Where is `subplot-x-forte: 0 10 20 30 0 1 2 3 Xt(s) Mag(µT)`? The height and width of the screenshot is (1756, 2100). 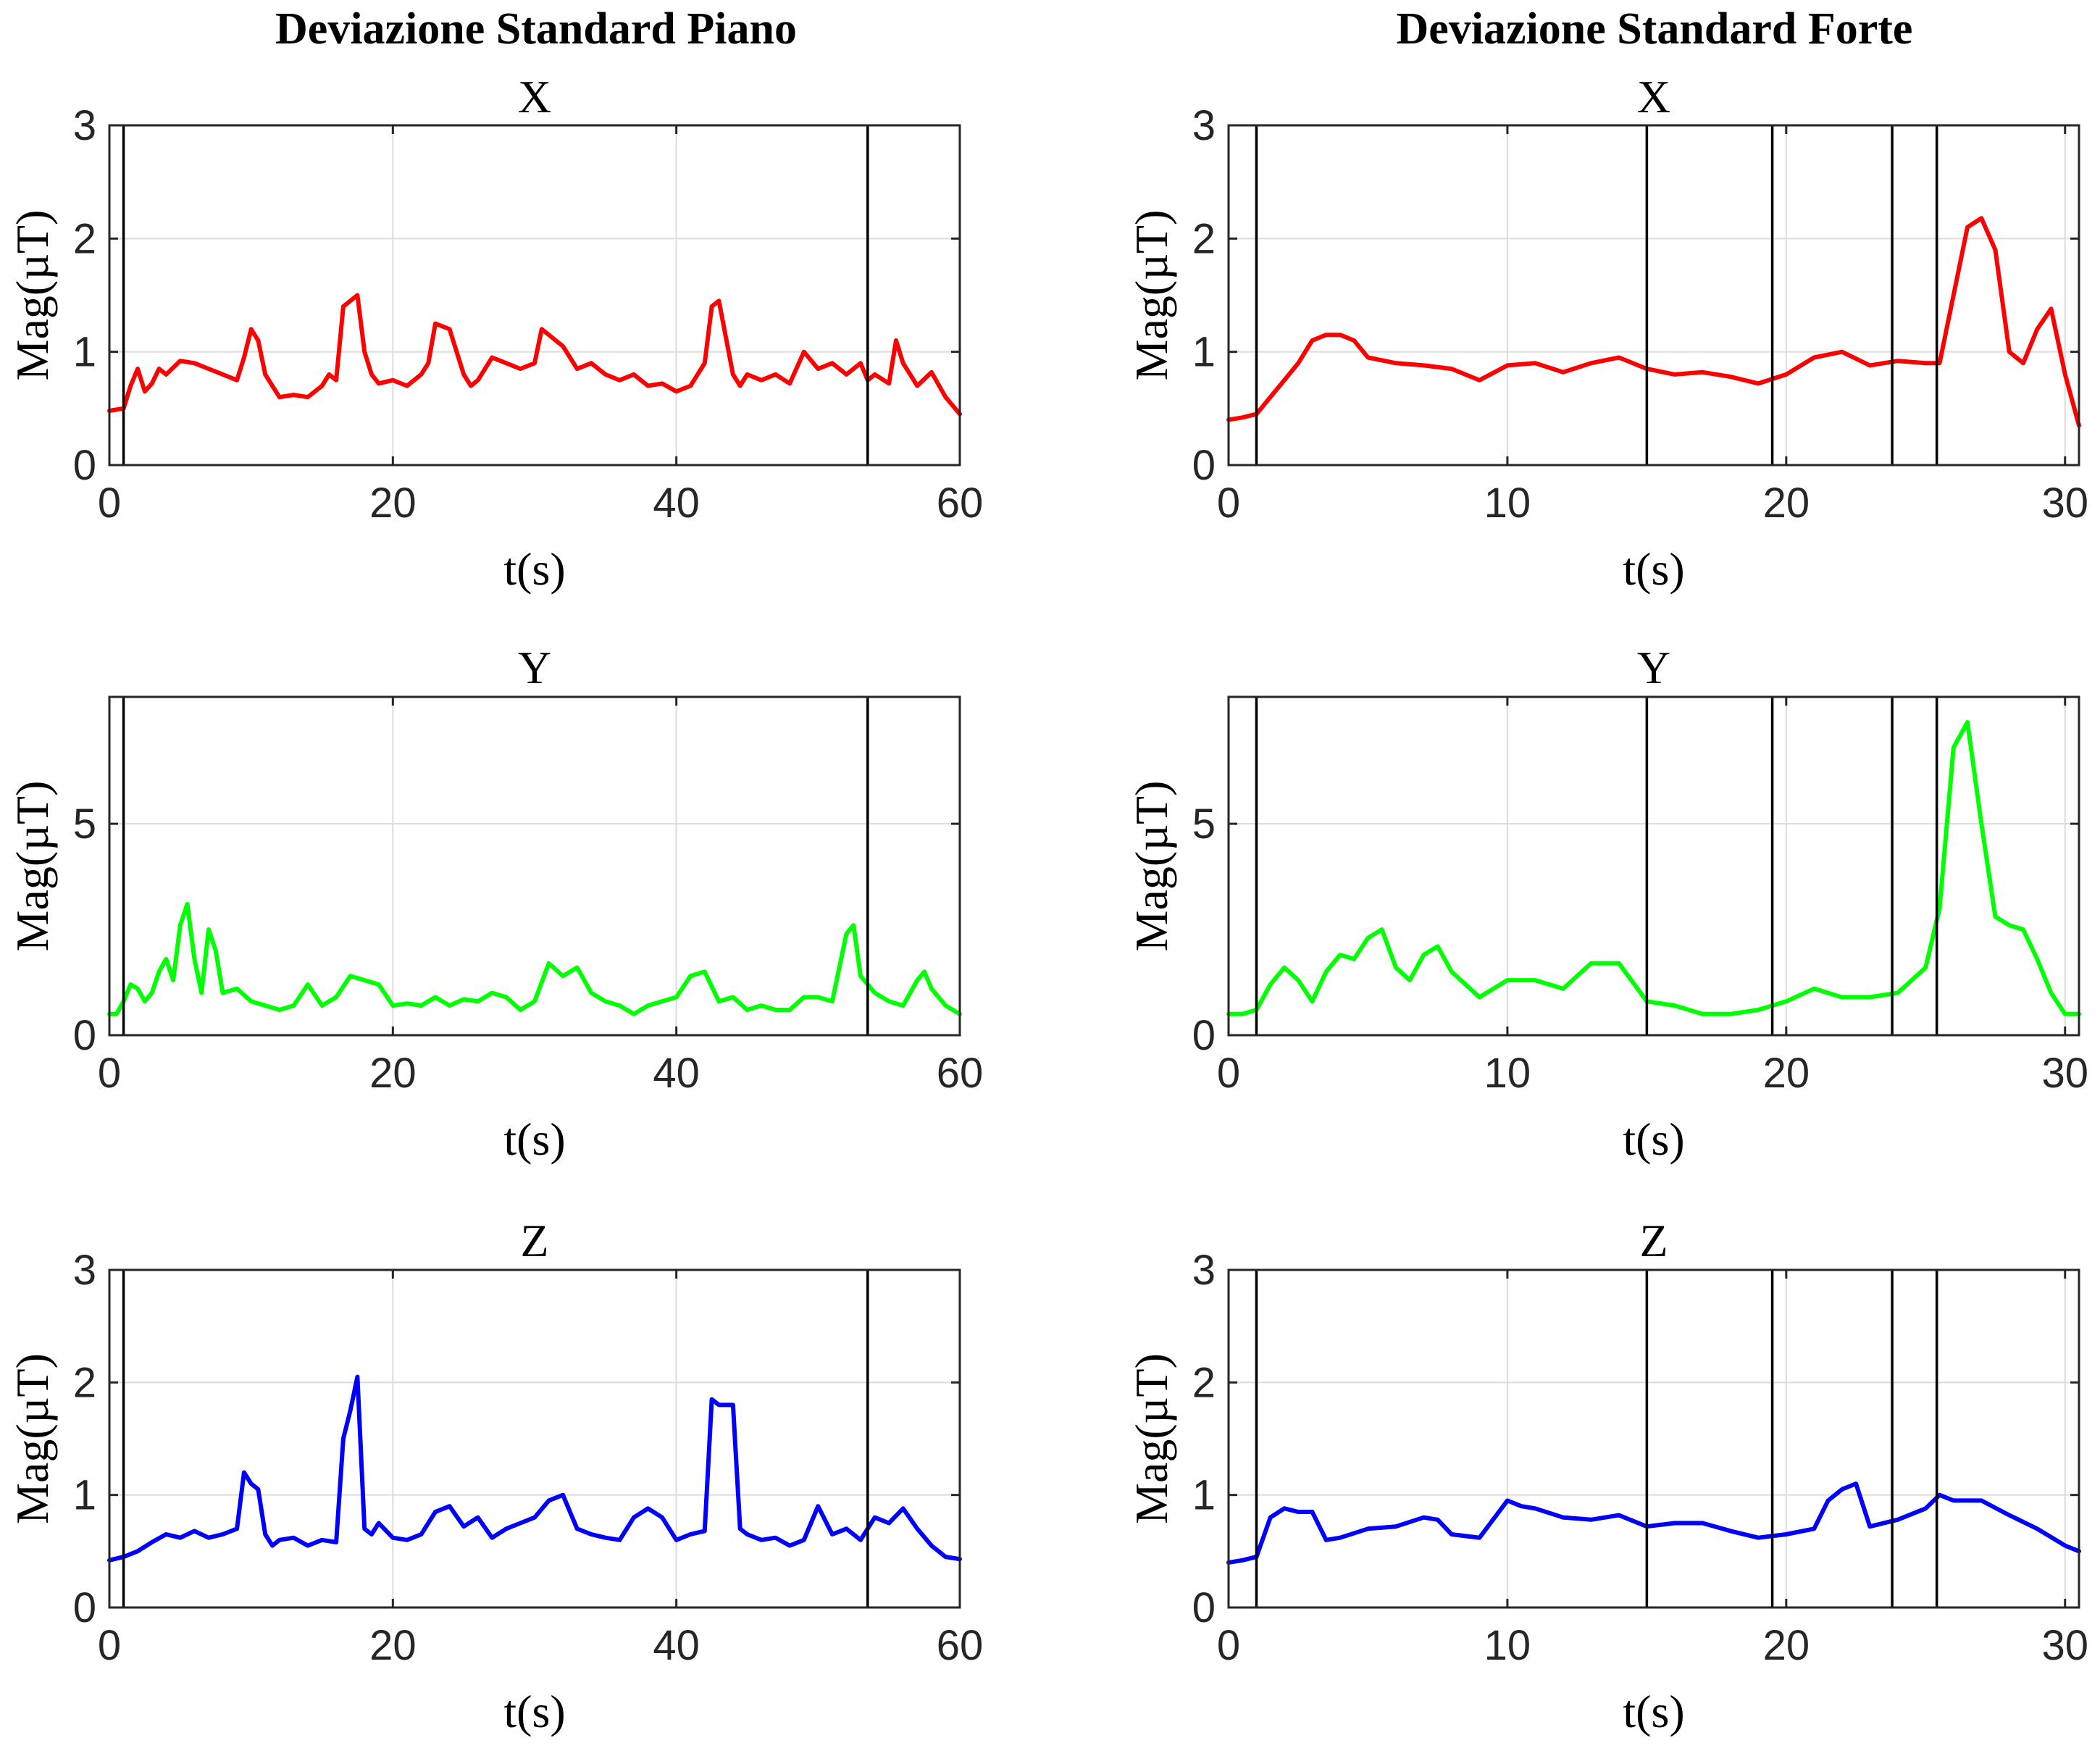 subplot-x-forte: 0 10 20 30 0 1 2 3 Xt(s) Mag(µT) is located at coordinates (1607, 333).